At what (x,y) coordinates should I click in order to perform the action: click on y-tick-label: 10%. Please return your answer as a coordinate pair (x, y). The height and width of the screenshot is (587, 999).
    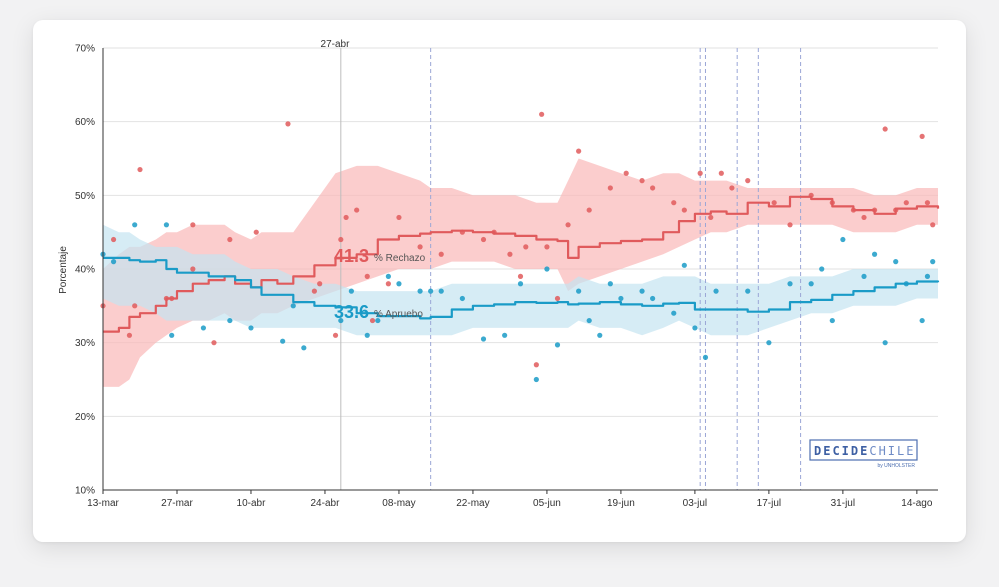
    Looking at the image, I should click on (85, 491).